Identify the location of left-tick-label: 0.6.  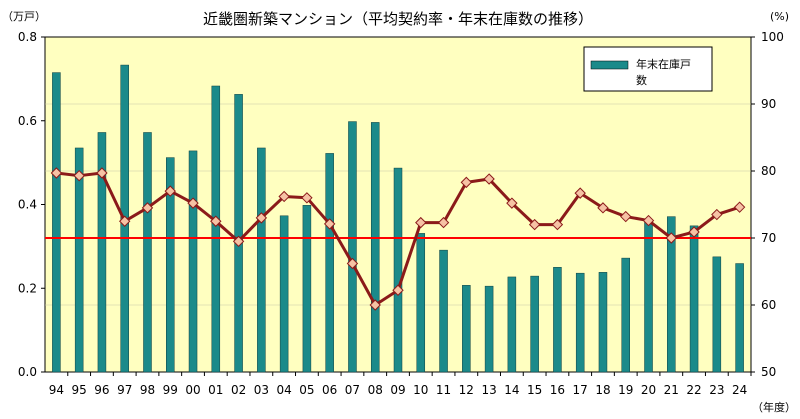
(27, 121).